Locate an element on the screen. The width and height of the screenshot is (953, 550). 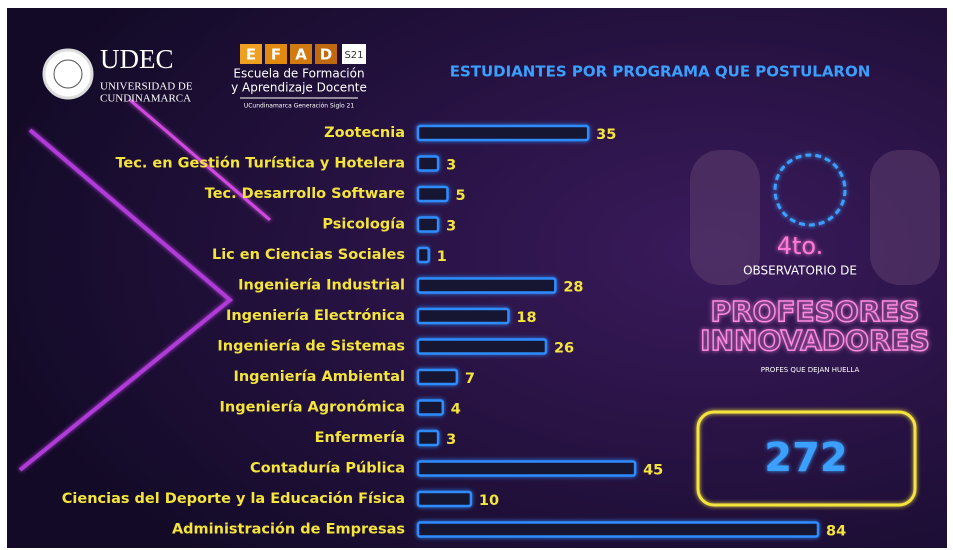
seal-inner is located at coordinates (68, 74).